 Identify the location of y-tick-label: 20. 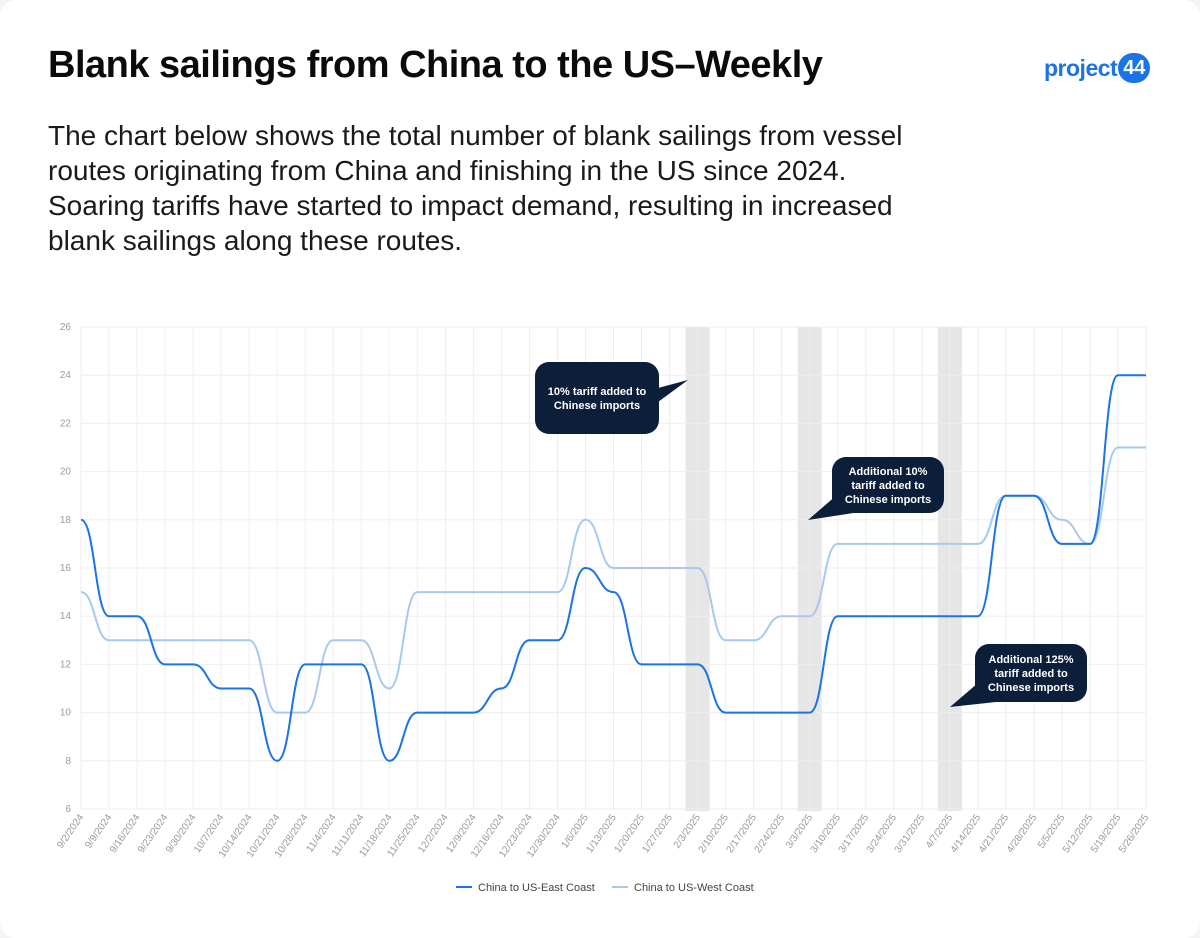
(66, 472).